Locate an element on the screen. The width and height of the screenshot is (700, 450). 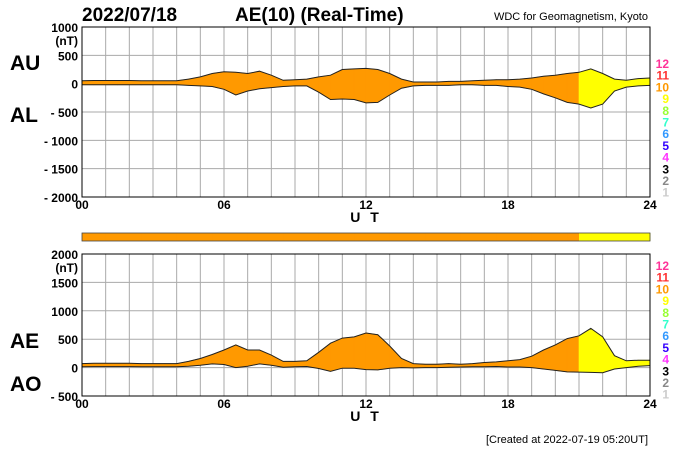
y-tick-label: - 1500 is located at coordinates (61, 170).